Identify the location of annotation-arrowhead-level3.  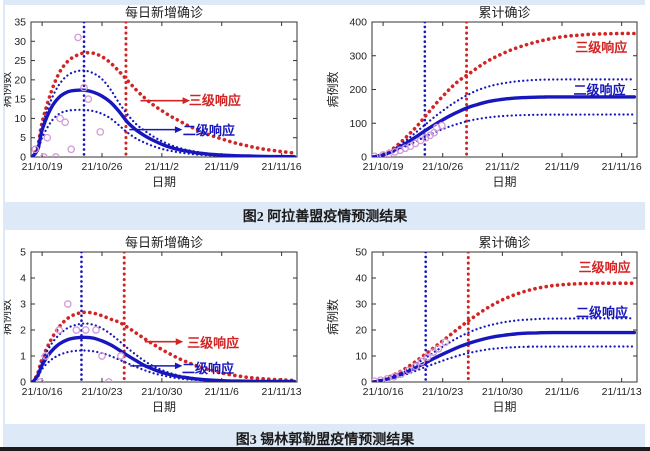
(186, 101).